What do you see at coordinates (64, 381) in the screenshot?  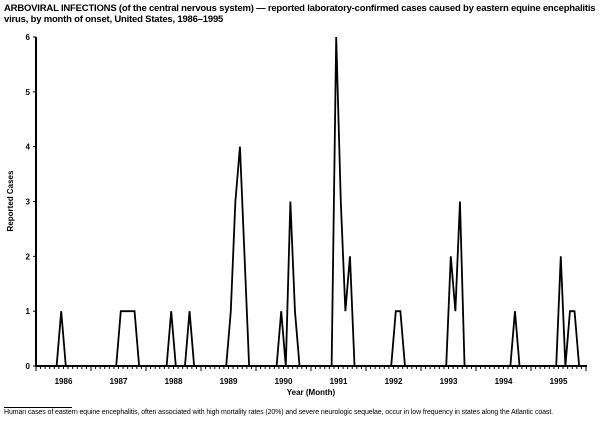 I see `x-tick-label: 1986` at bounding box center [64, 381].